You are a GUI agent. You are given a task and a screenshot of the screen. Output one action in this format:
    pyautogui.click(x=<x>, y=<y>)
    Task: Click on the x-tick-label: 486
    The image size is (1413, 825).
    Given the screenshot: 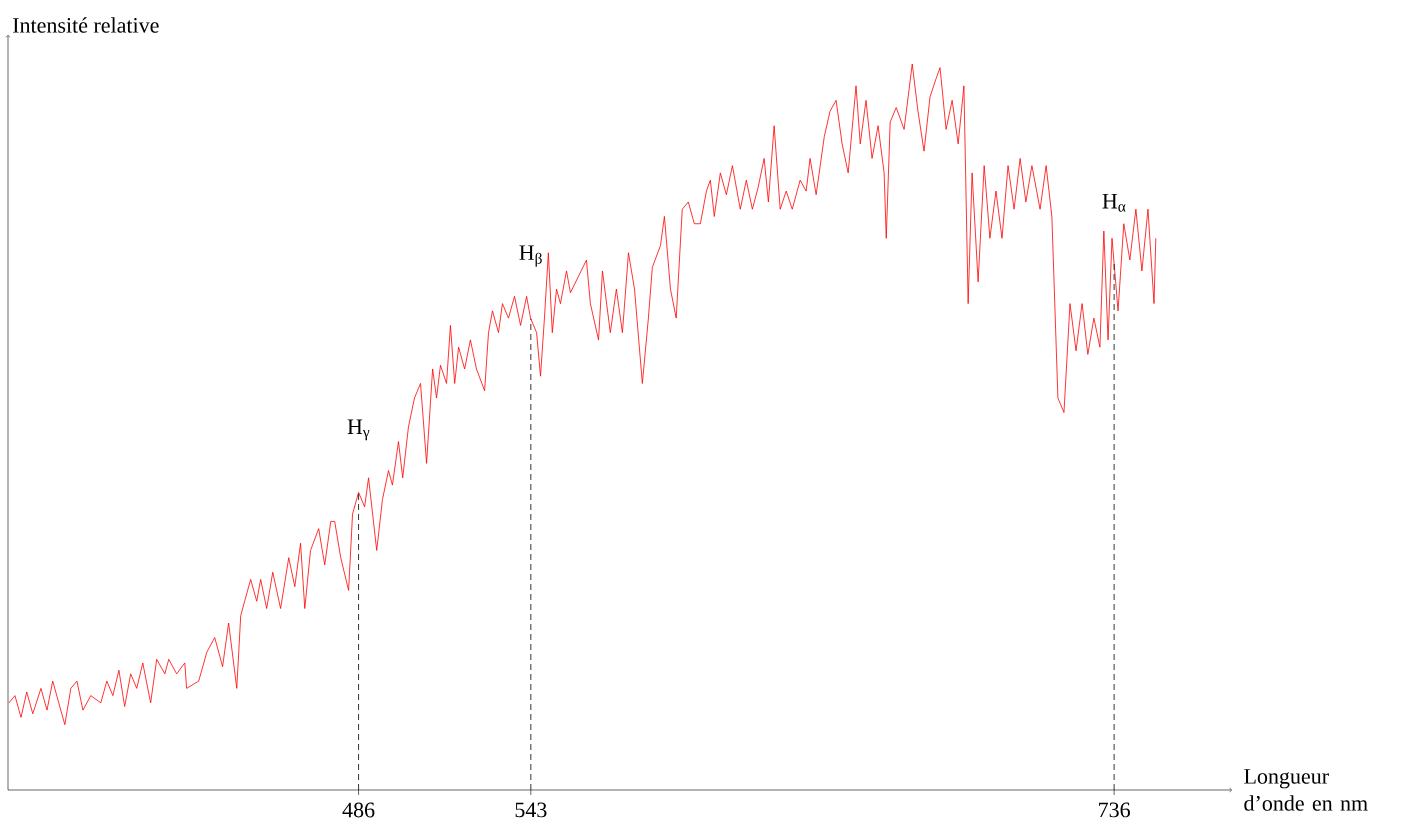 What is the action you would take?
    pyautogui.click(x=358, y=810)
    